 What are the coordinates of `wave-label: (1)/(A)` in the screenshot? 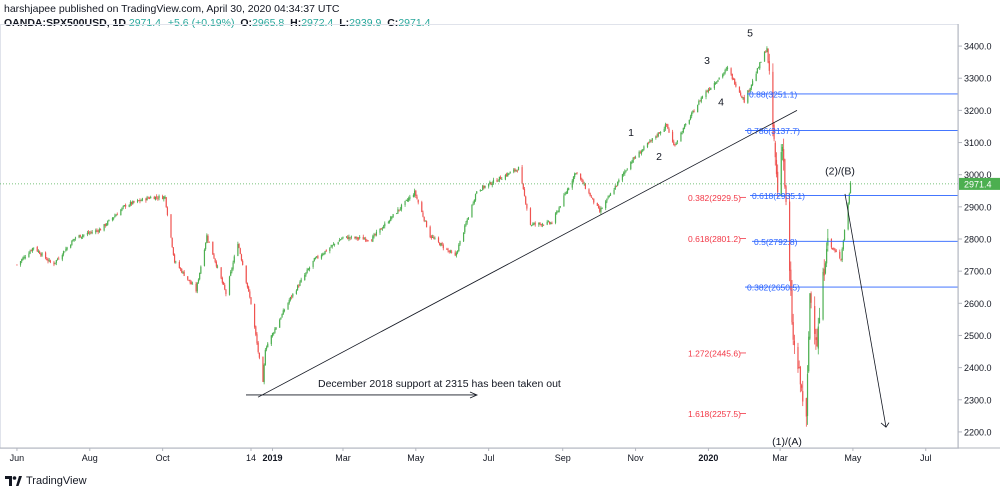 It's located at (787, 442).